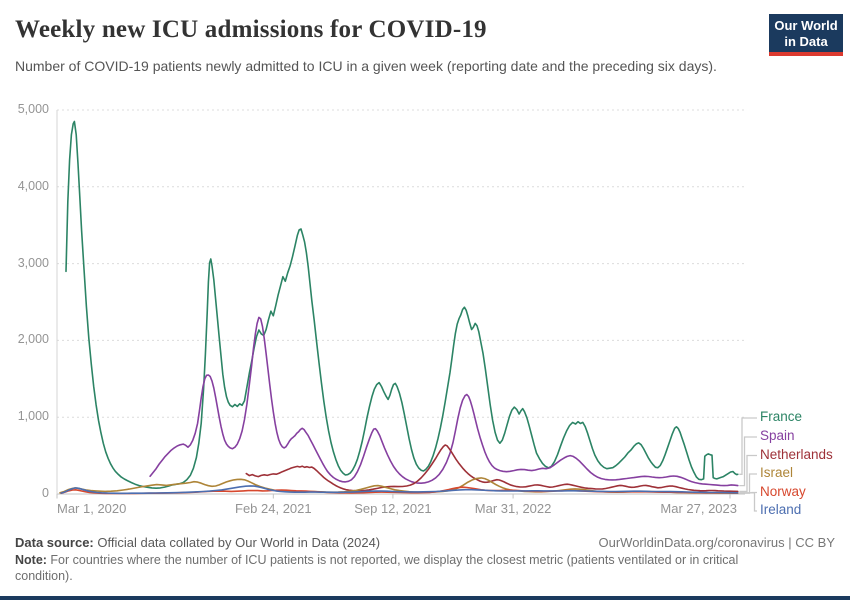 This screenshot has width=850, height=600. Describe the element at coordinates (777, 435) in the screenshot. I see `legend-label-spain: Spain` at that location.